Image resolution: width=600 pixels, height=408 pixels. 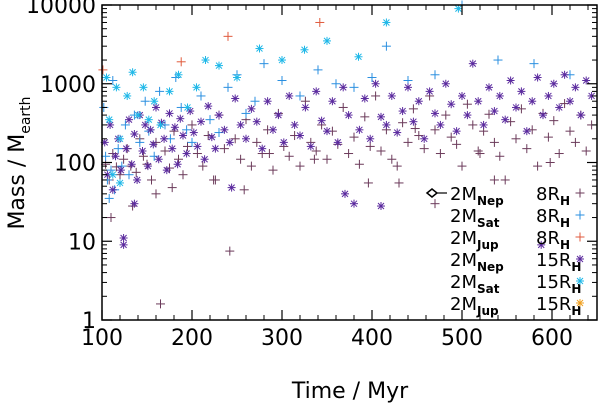 What do you see at coordinates (89, 321) in the screenshot?
I see `y-tick-label: 1` at bounding box center [89, 321].